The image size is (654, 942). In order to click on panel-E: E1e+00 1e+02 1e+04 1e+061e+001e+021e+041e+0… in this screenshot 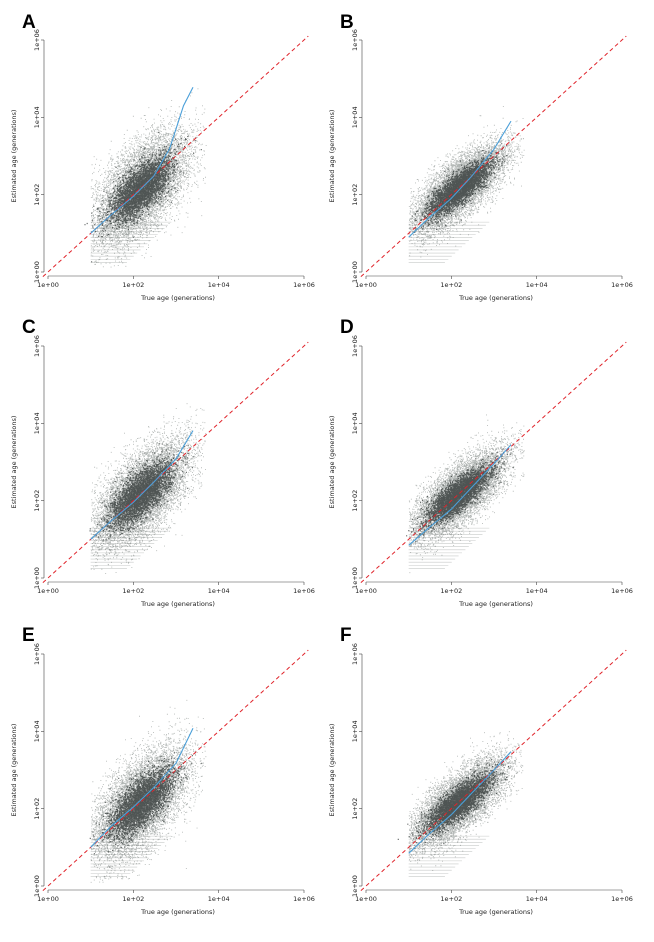, I will do `click(162, 770)`.